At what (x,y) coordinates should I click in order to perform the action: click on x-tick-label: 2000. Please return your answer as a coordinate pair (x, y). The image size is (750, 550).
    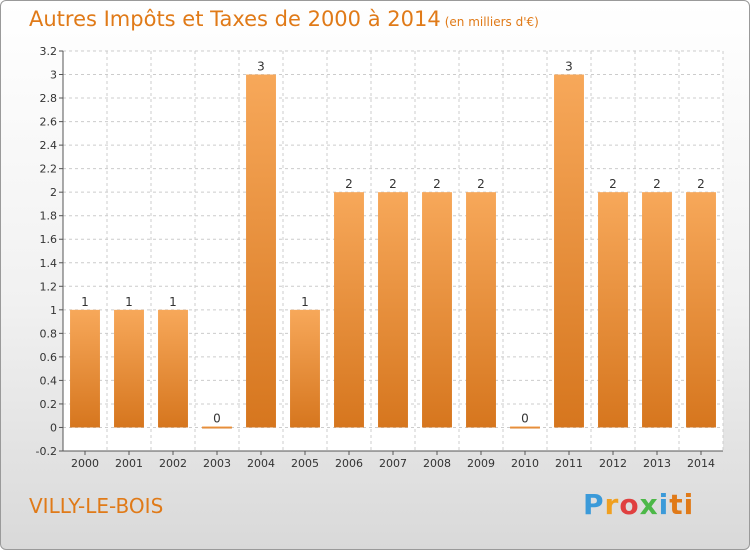
    Looking at the image, I should click on (85, 463).